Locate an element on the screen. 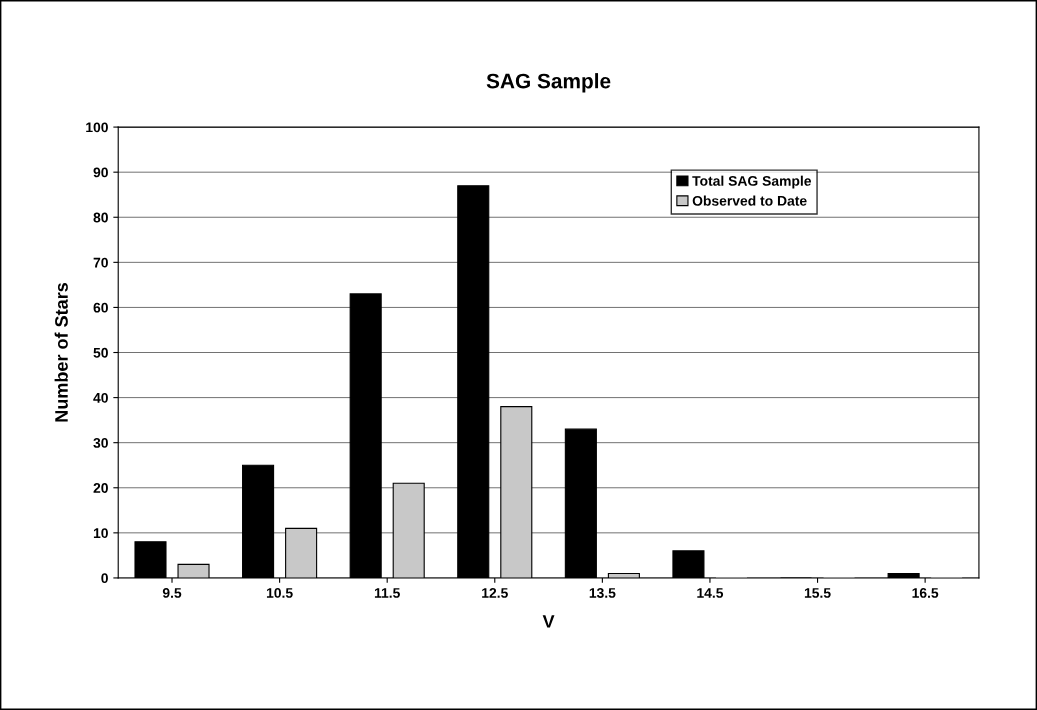 This screenshot has width=1037, height=710. x-tick-label: 10.5 is located at coordinates (279, 593).